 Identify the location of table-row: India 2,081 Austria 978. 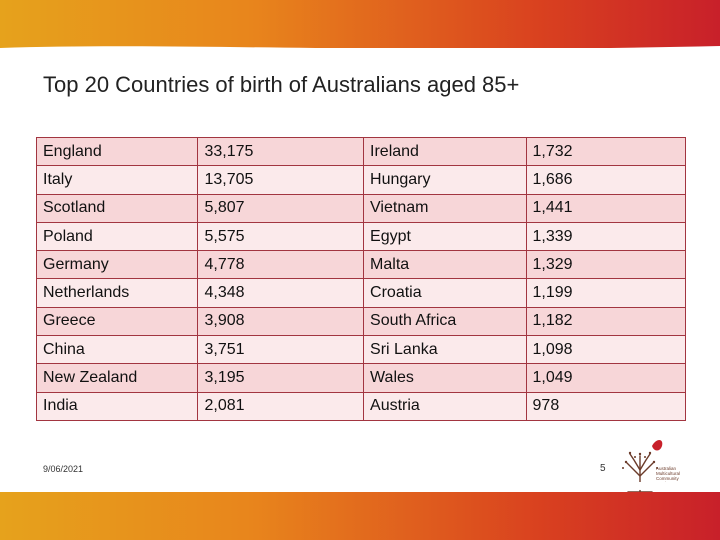
(361, 406).